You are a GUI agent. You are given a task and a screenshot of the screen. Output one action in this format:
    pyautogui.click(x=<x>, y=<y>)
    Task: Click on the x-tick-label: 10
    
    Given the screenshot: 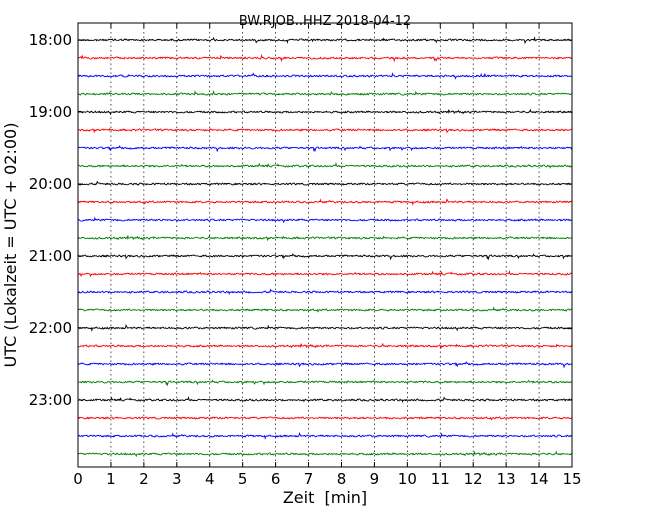 What is the action you would take?
    pyautogui.click(x=407, y=479)
    